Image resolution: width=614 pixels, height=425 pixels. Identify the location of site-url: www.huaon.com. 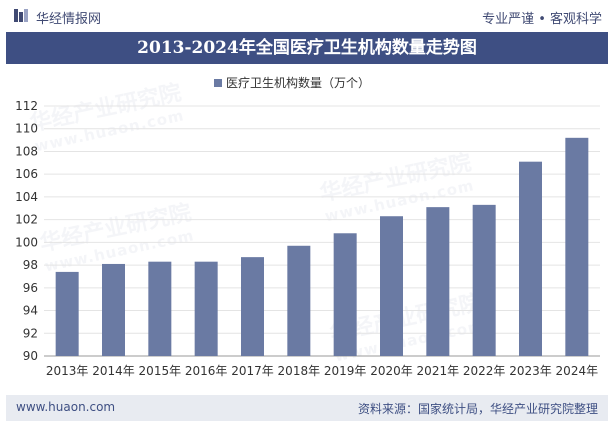
(66, 407).